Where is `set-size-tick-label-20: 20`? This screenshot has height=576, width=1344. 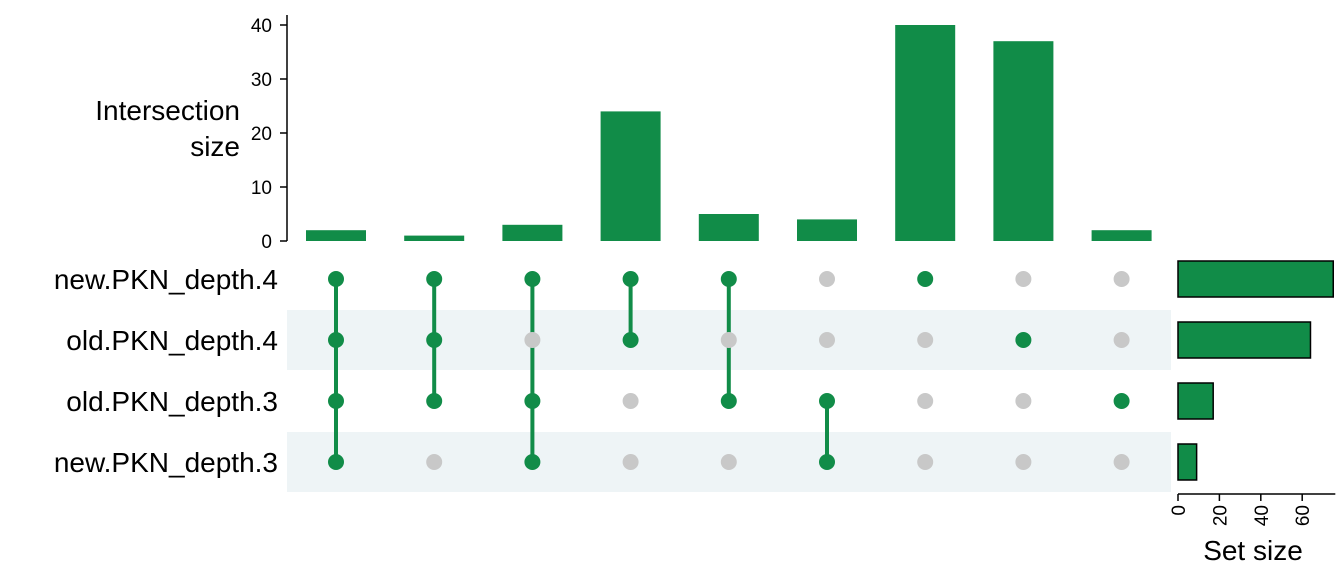 set-size-tick-label-20: 20 is located at coordinates (1220, 515).